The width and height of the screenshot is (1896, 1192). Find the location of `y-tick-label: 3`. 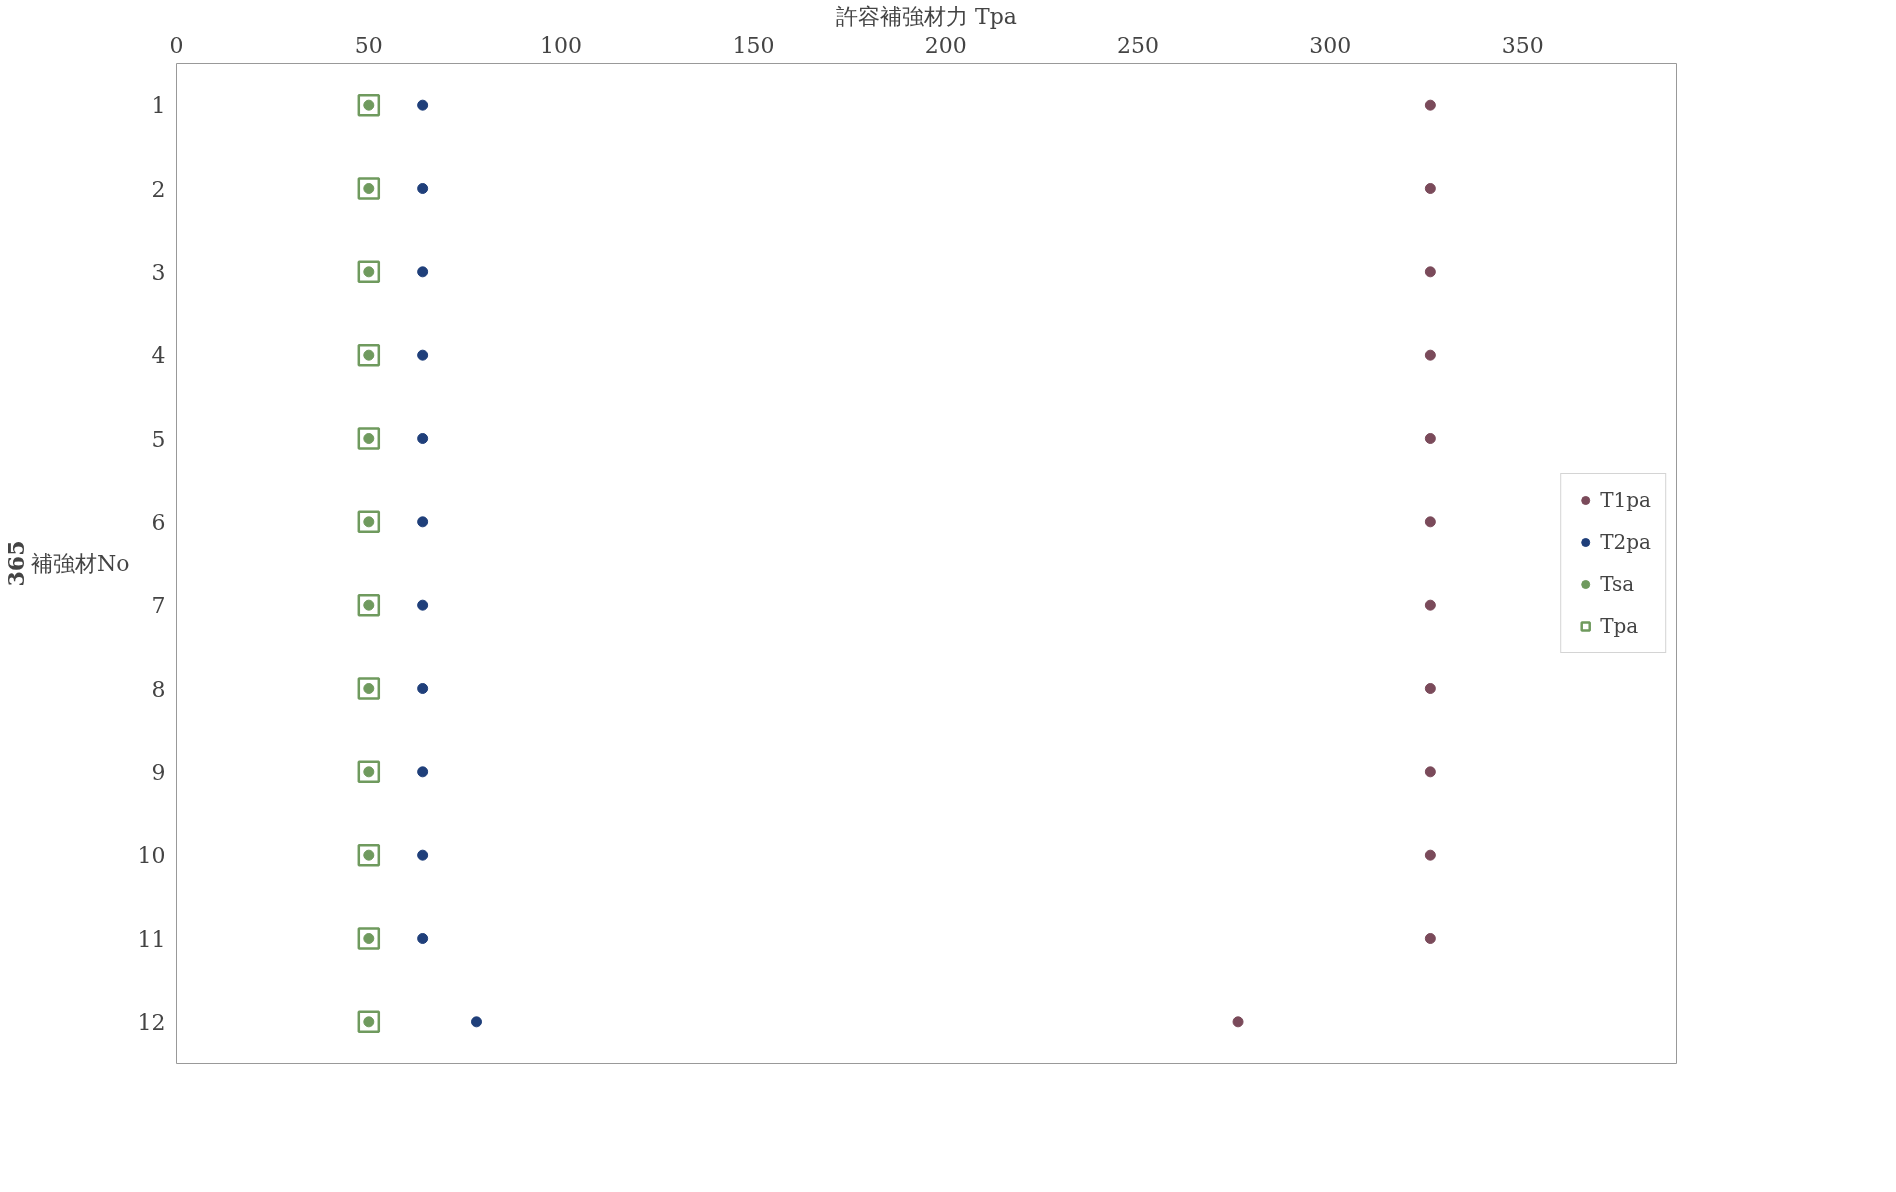

y-tick-label: 3 is located at coordinates (158, 272).